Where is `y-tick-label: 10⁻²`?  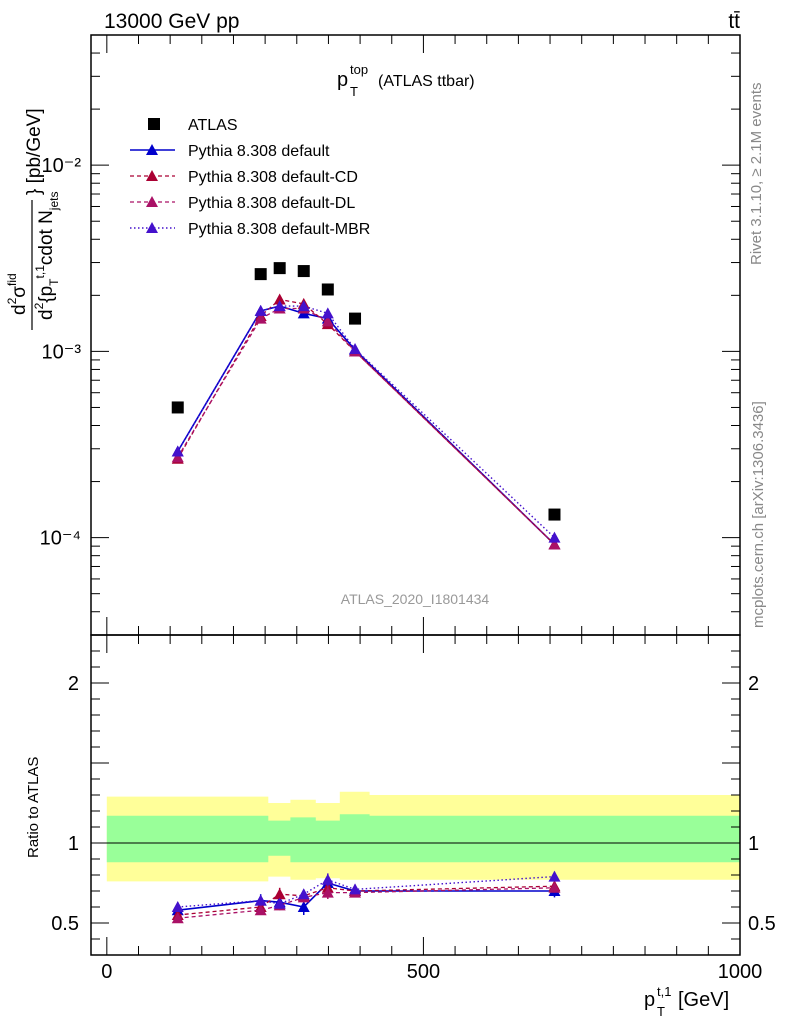
y-tick-label: 10⁻² is located at coordinates (62, 166).